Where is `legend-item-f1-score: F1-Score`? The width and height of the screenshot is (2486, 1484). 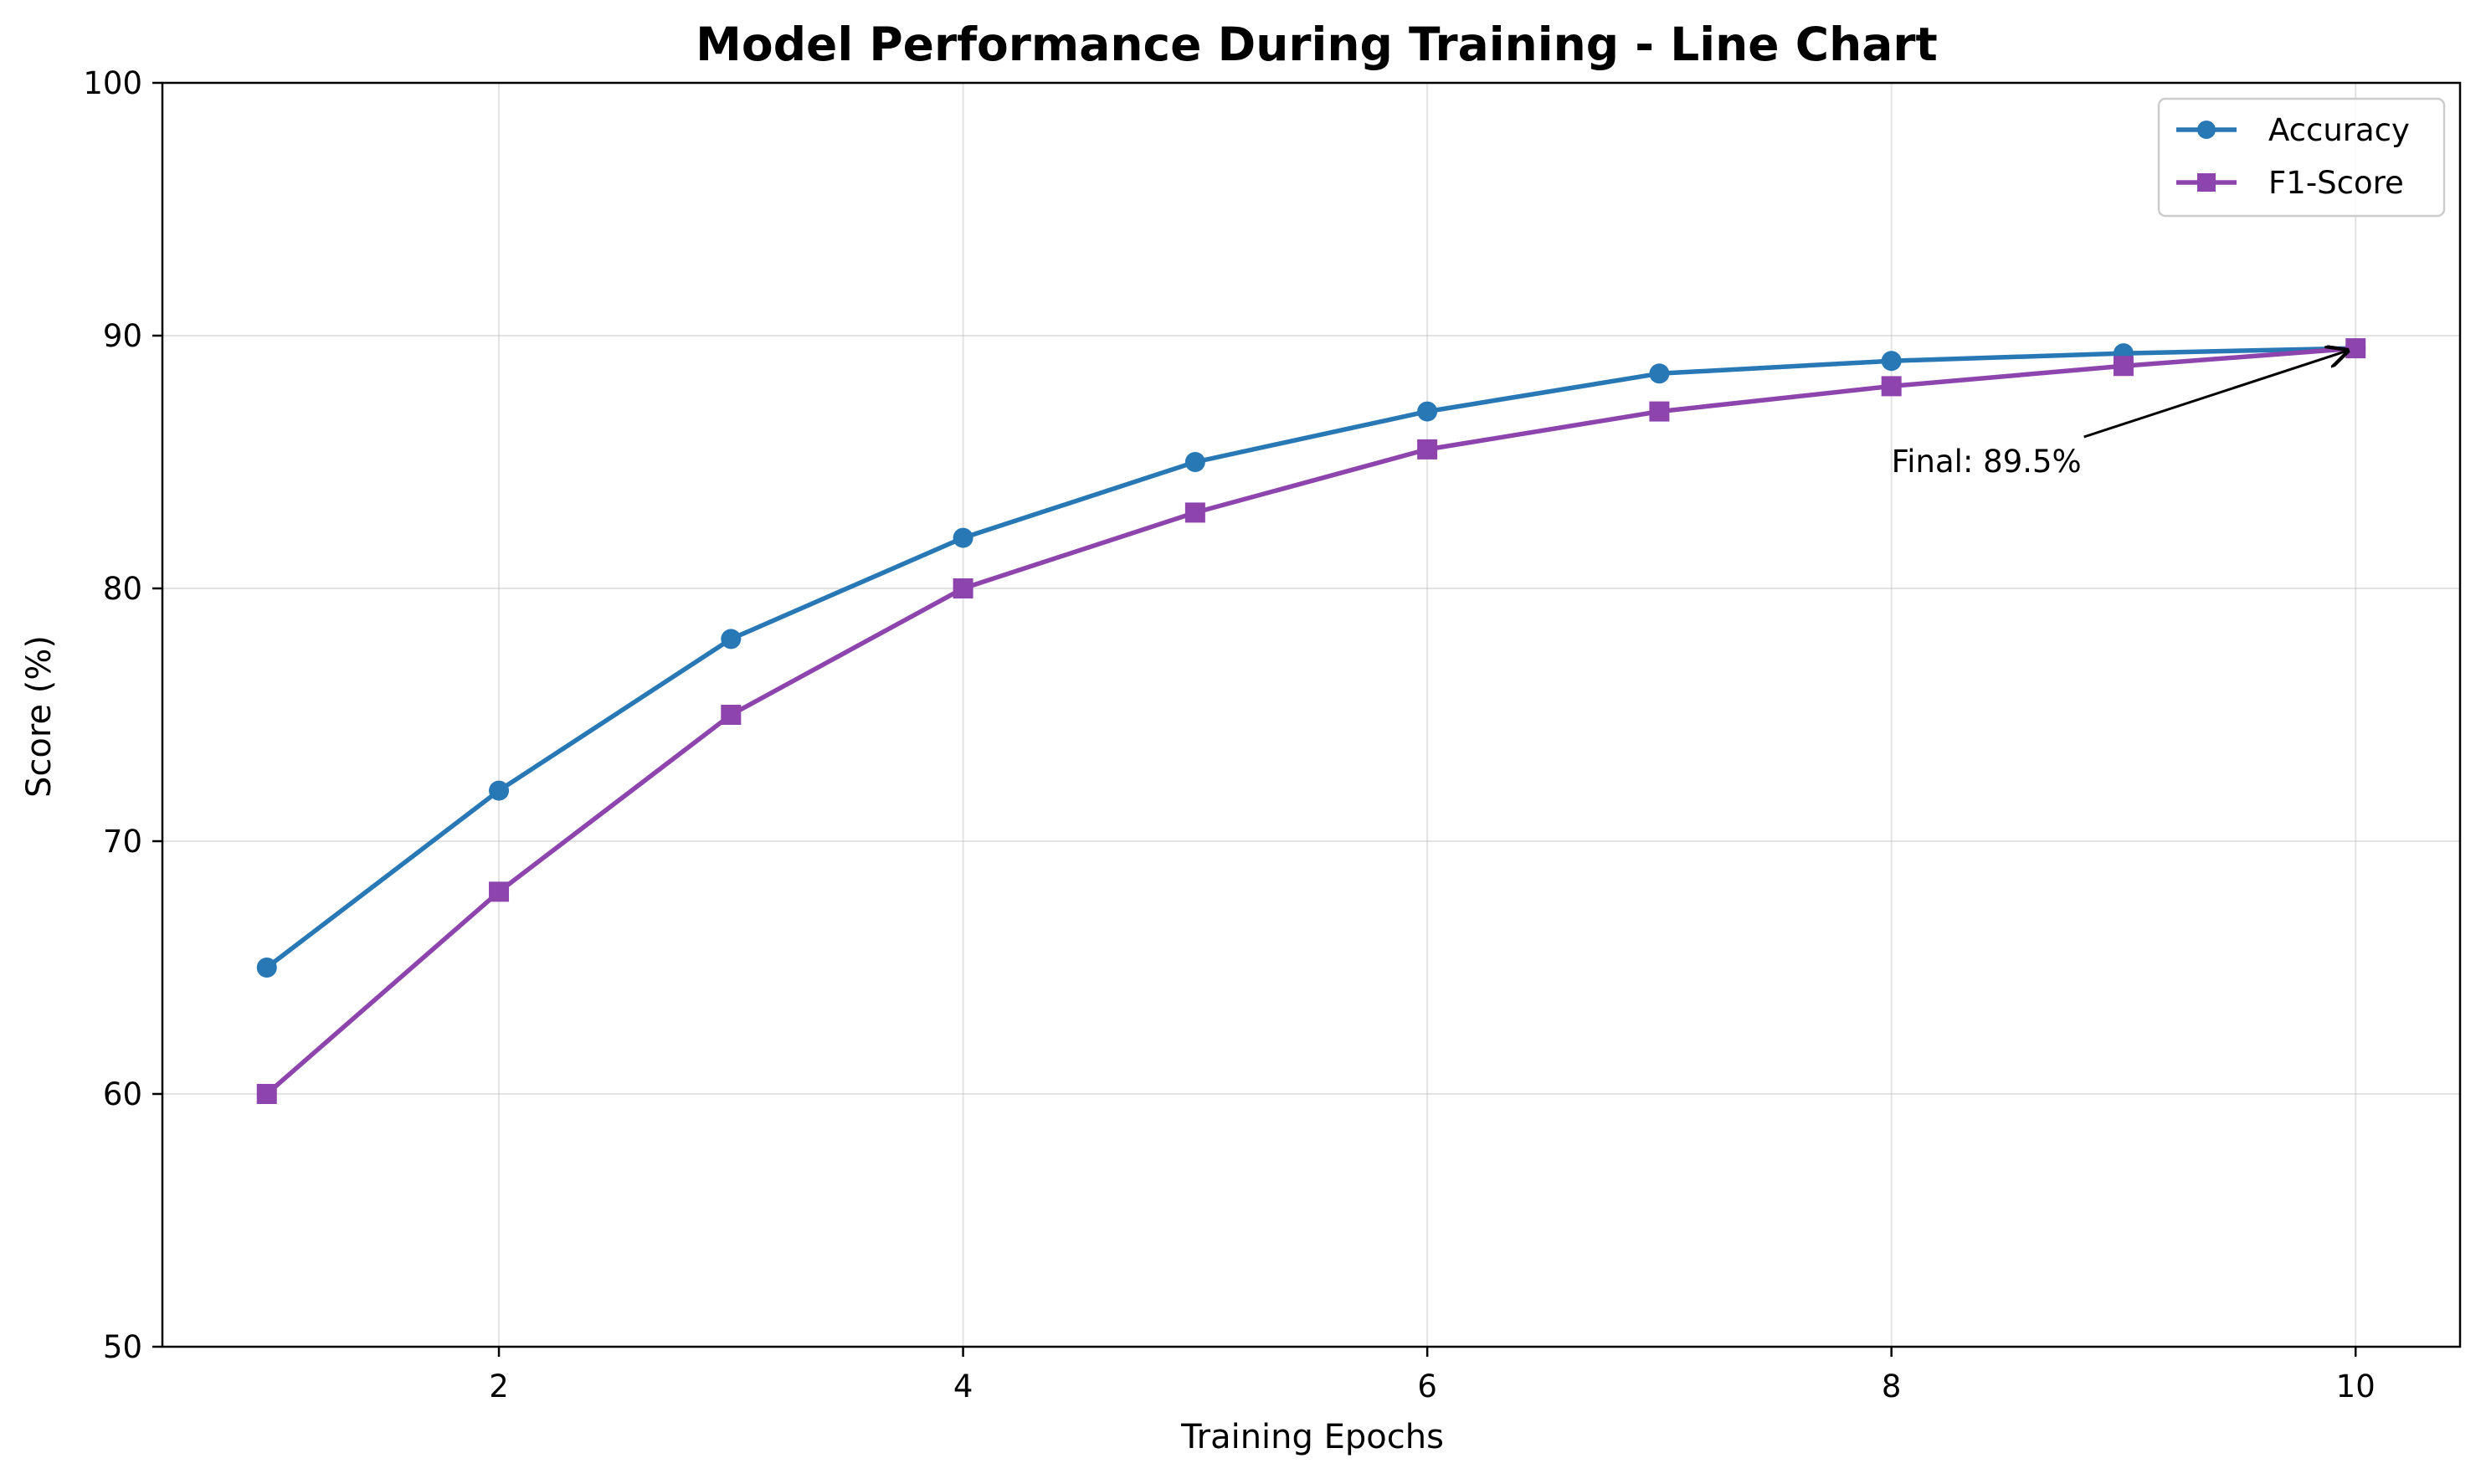 legend-item-f1-score: F1-Score is located at coordinates (2290, 183).